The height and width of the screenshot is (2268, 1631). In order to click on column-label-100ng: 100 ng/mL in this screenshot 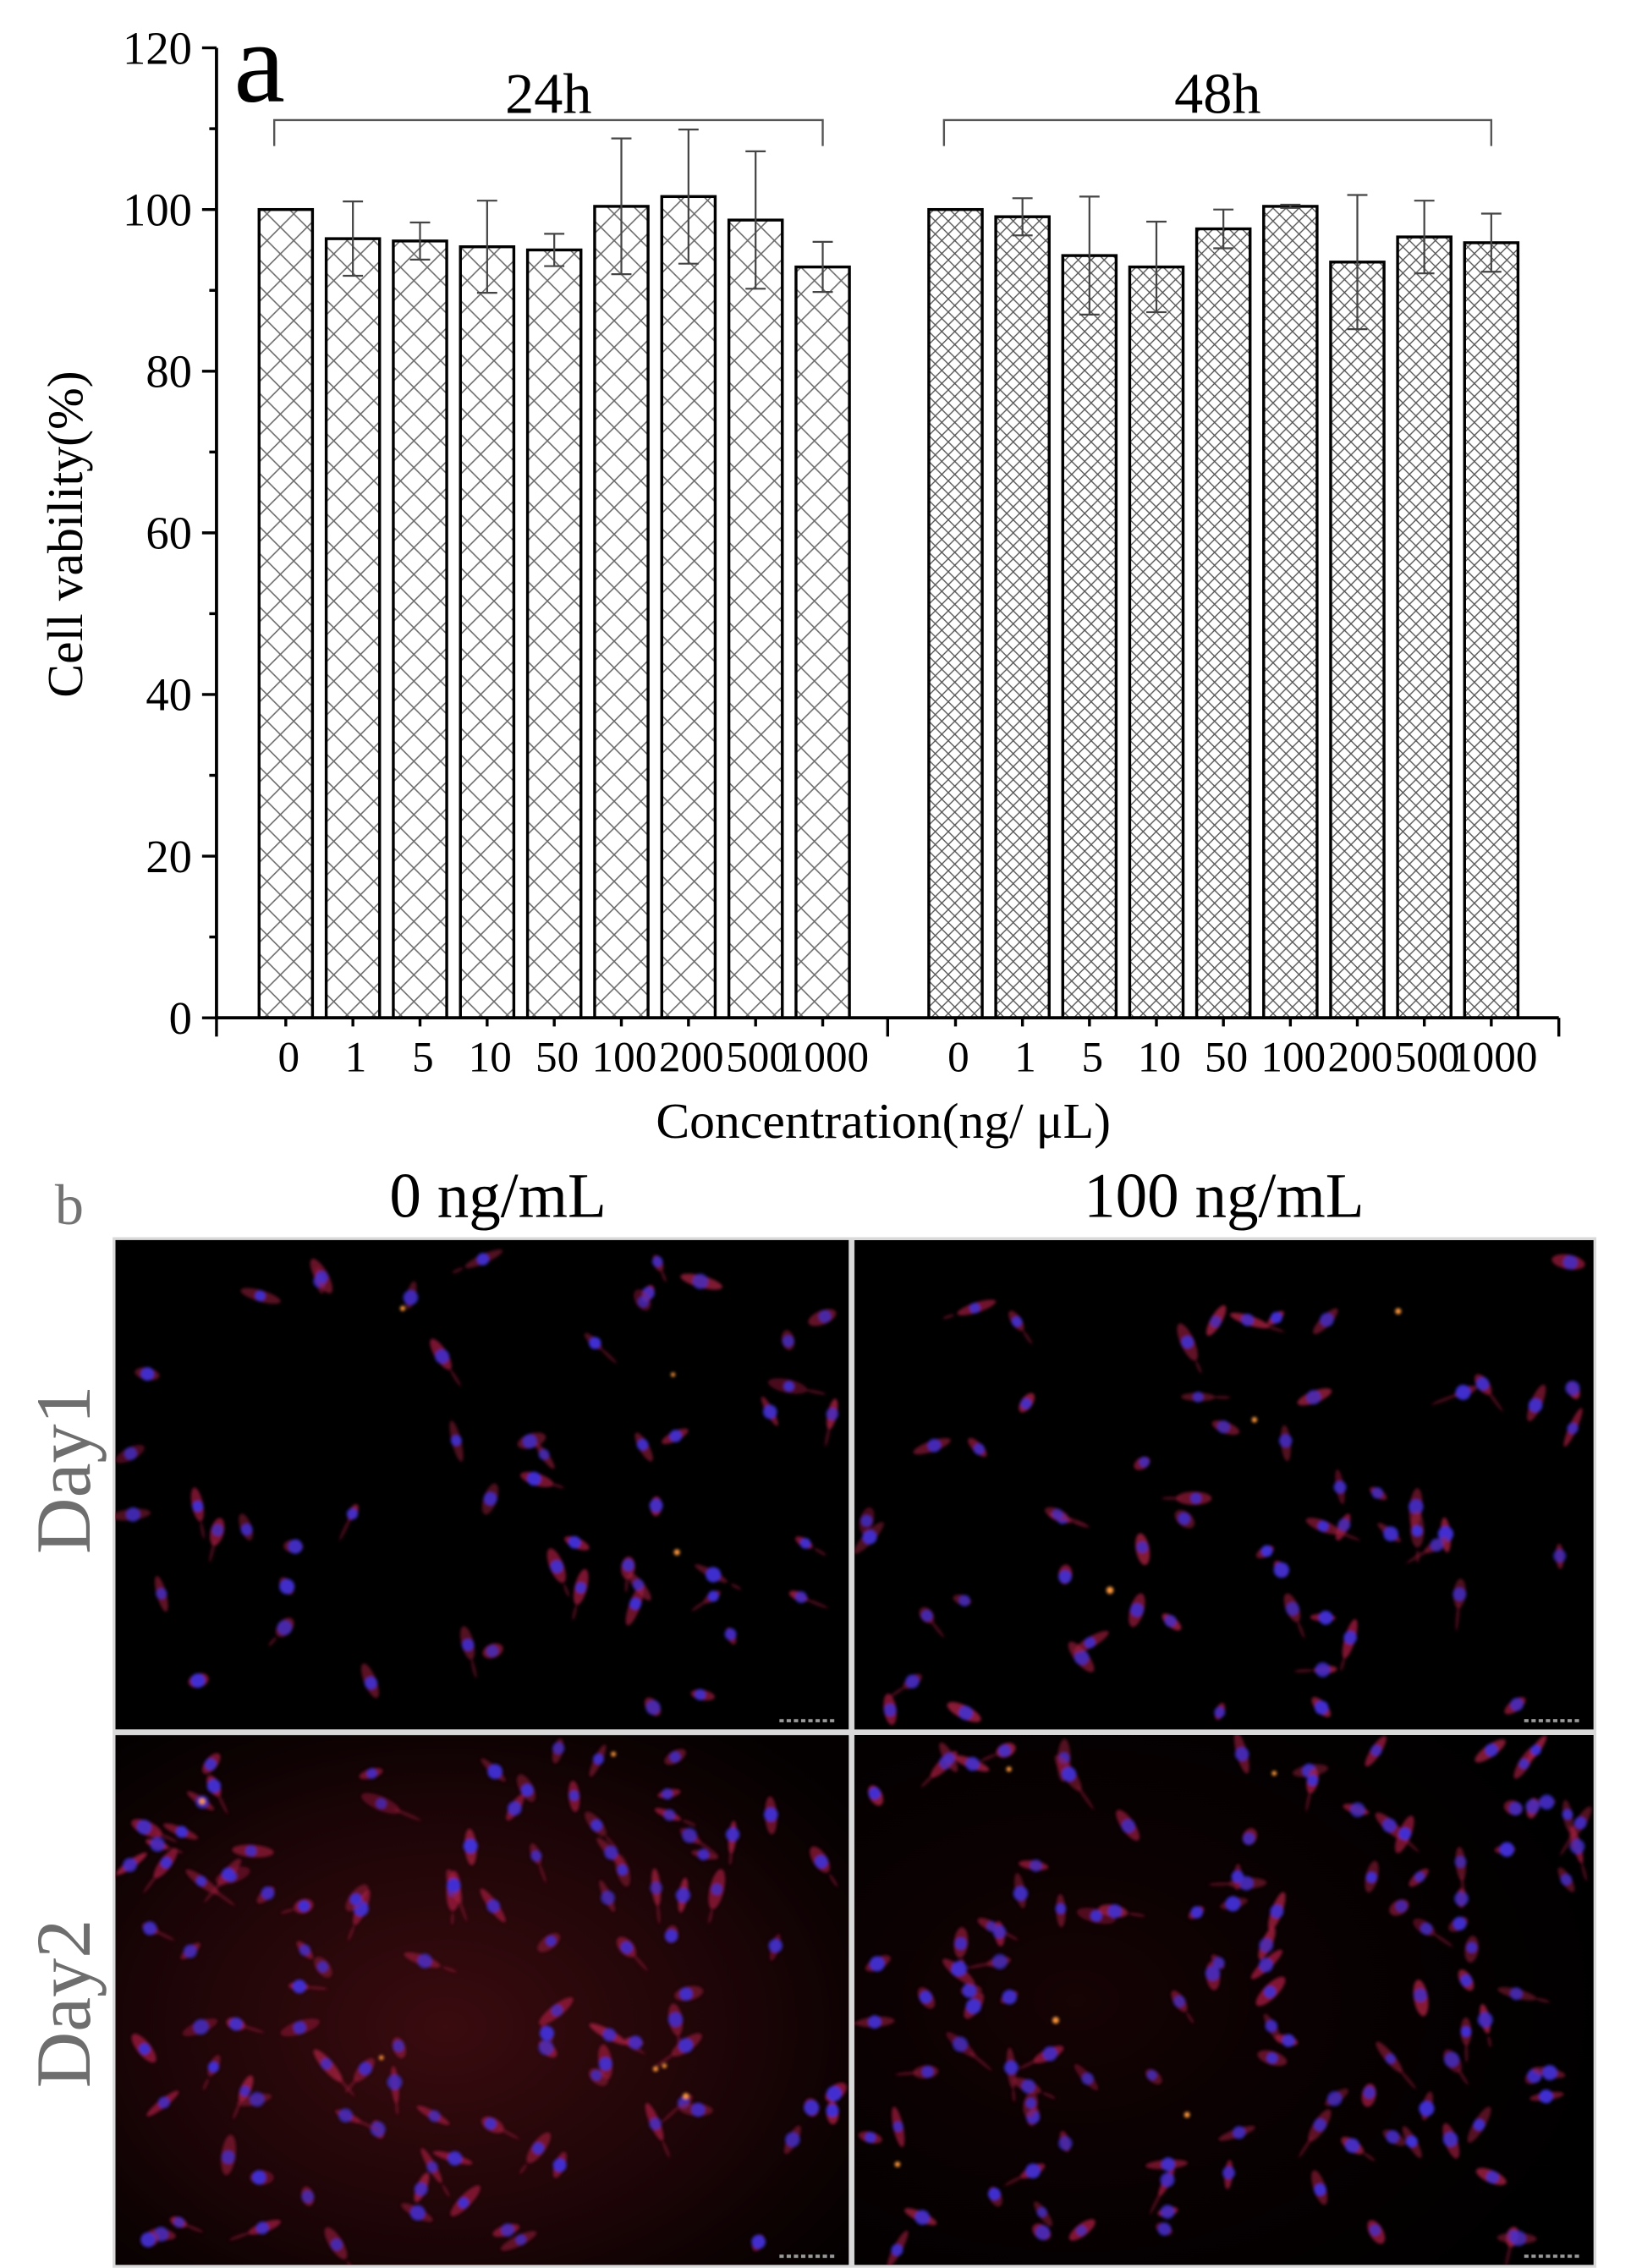, I will do `click(1224, 1196)`.